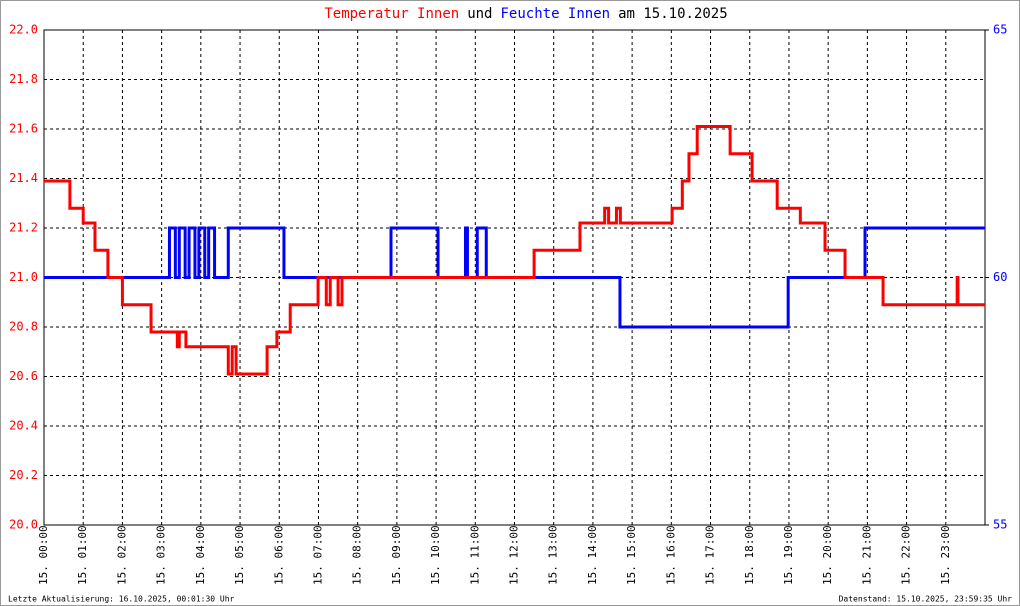 The width and height of the screenshot is (1020, 606). What do you see at coordinates (23, 525) in the screenshot?
I see `y-tick-label: 20.0` at bounding box center [23, 525].